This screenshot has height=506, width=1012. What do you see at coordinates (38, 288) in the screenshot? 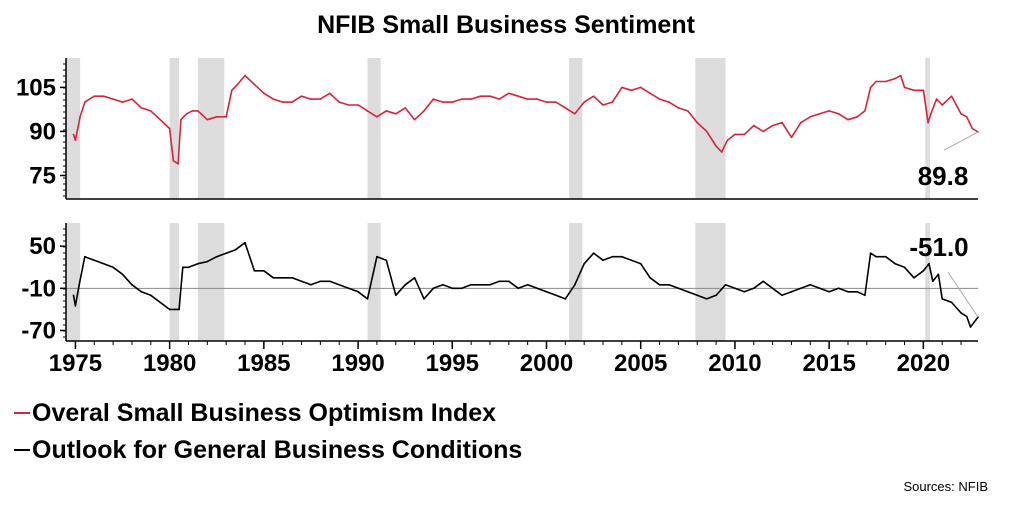
I see `y-tick-label: -10` at bounding box center [38, 288].